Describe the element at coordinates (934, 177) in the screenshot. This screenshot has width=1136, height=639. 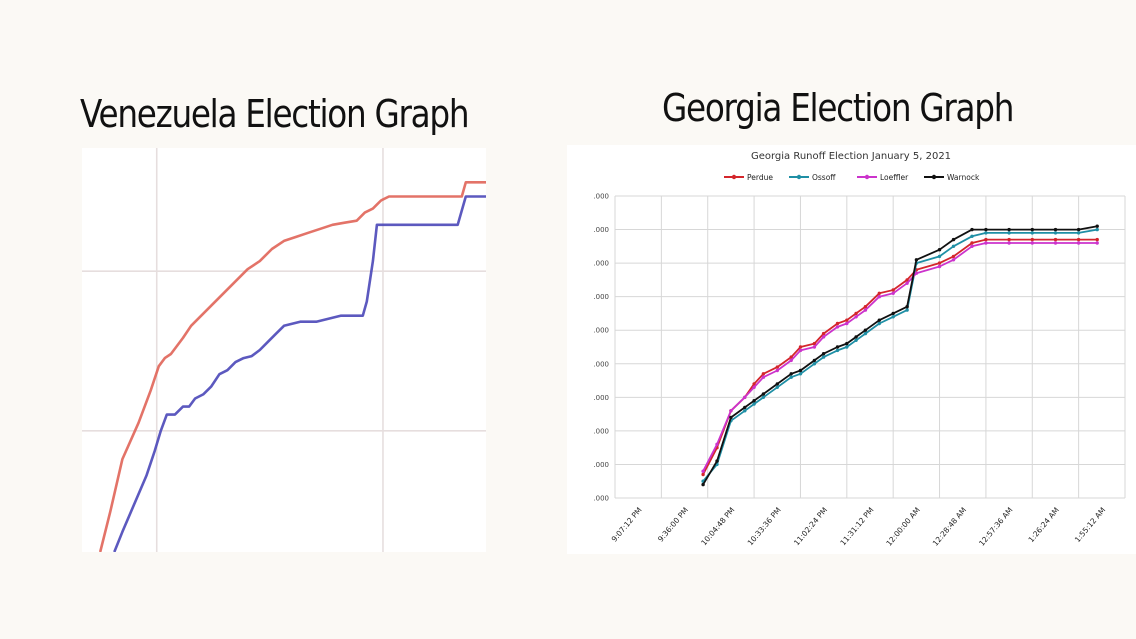
I see `legend-marker-warnock` at that location.